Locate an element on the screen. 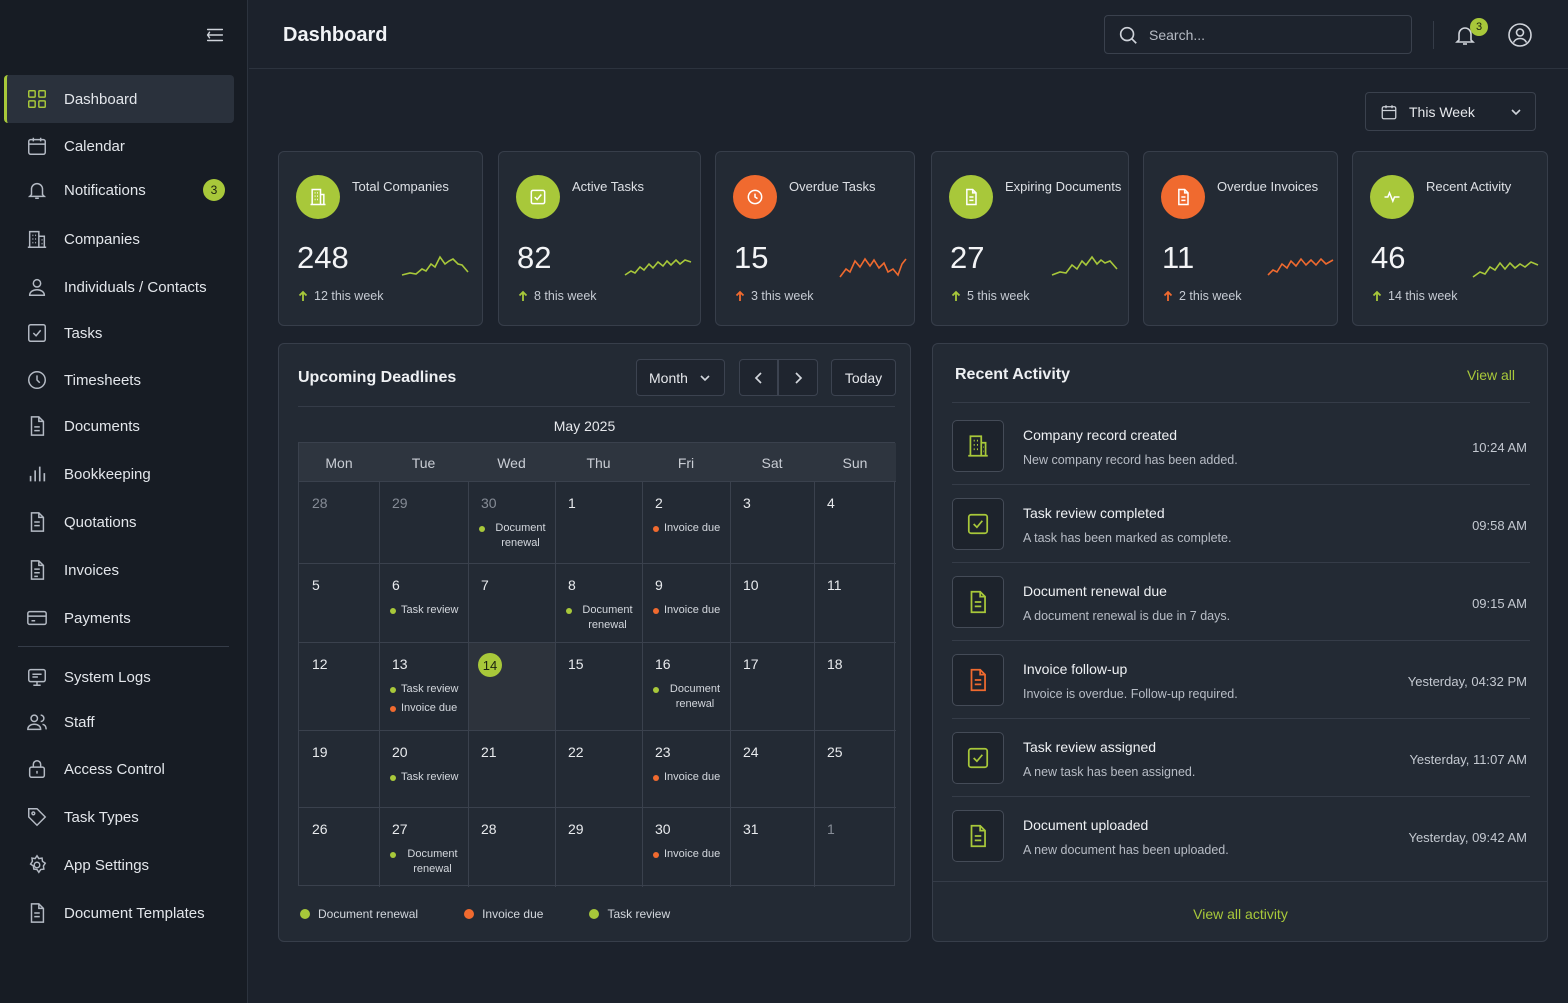  stat-card-active-tasks: Active Tasks 82 8 this week is located at coordinates (599, 238).